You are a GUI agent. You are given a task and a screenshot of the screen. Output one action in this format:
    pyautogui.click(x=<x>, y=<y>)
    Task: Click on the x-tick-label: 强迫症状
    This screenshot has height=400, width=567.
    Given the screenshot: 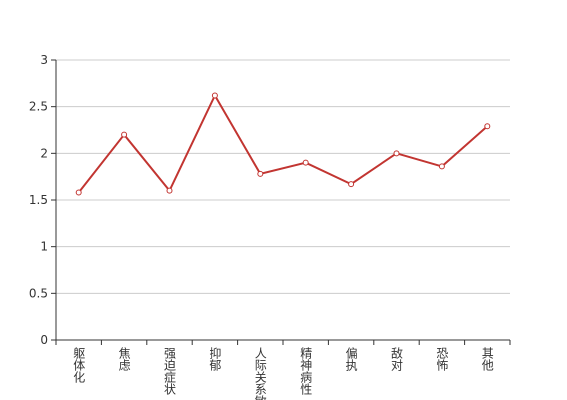 What is the action you would take?
    pyautogui.click(x=170, y=371)
    